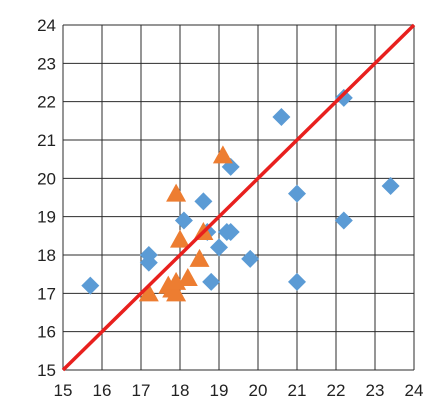  Describe the element at coordinates (46, 217) in the screenshot. I see `y-tick-label: 19` at that location.